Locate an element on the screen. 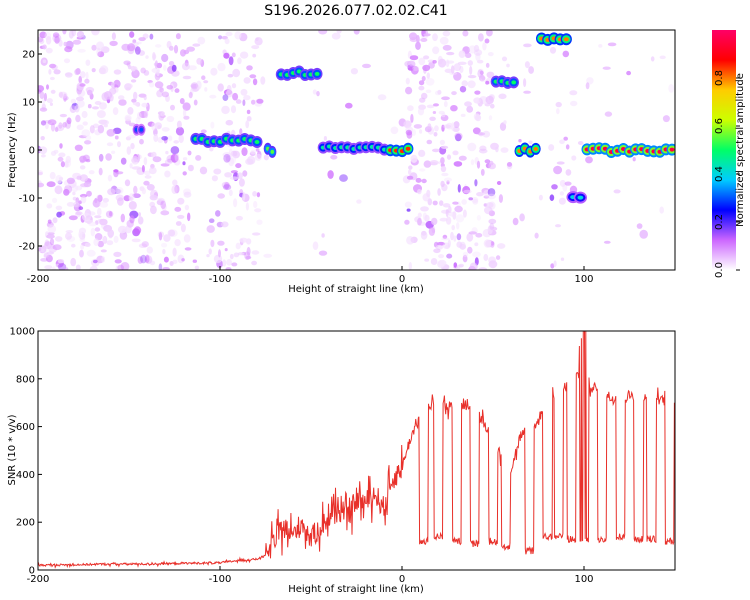 The width and height of the screenshot is (750, 600). y-tick-label: 600 is located at coordinates (25, 427).